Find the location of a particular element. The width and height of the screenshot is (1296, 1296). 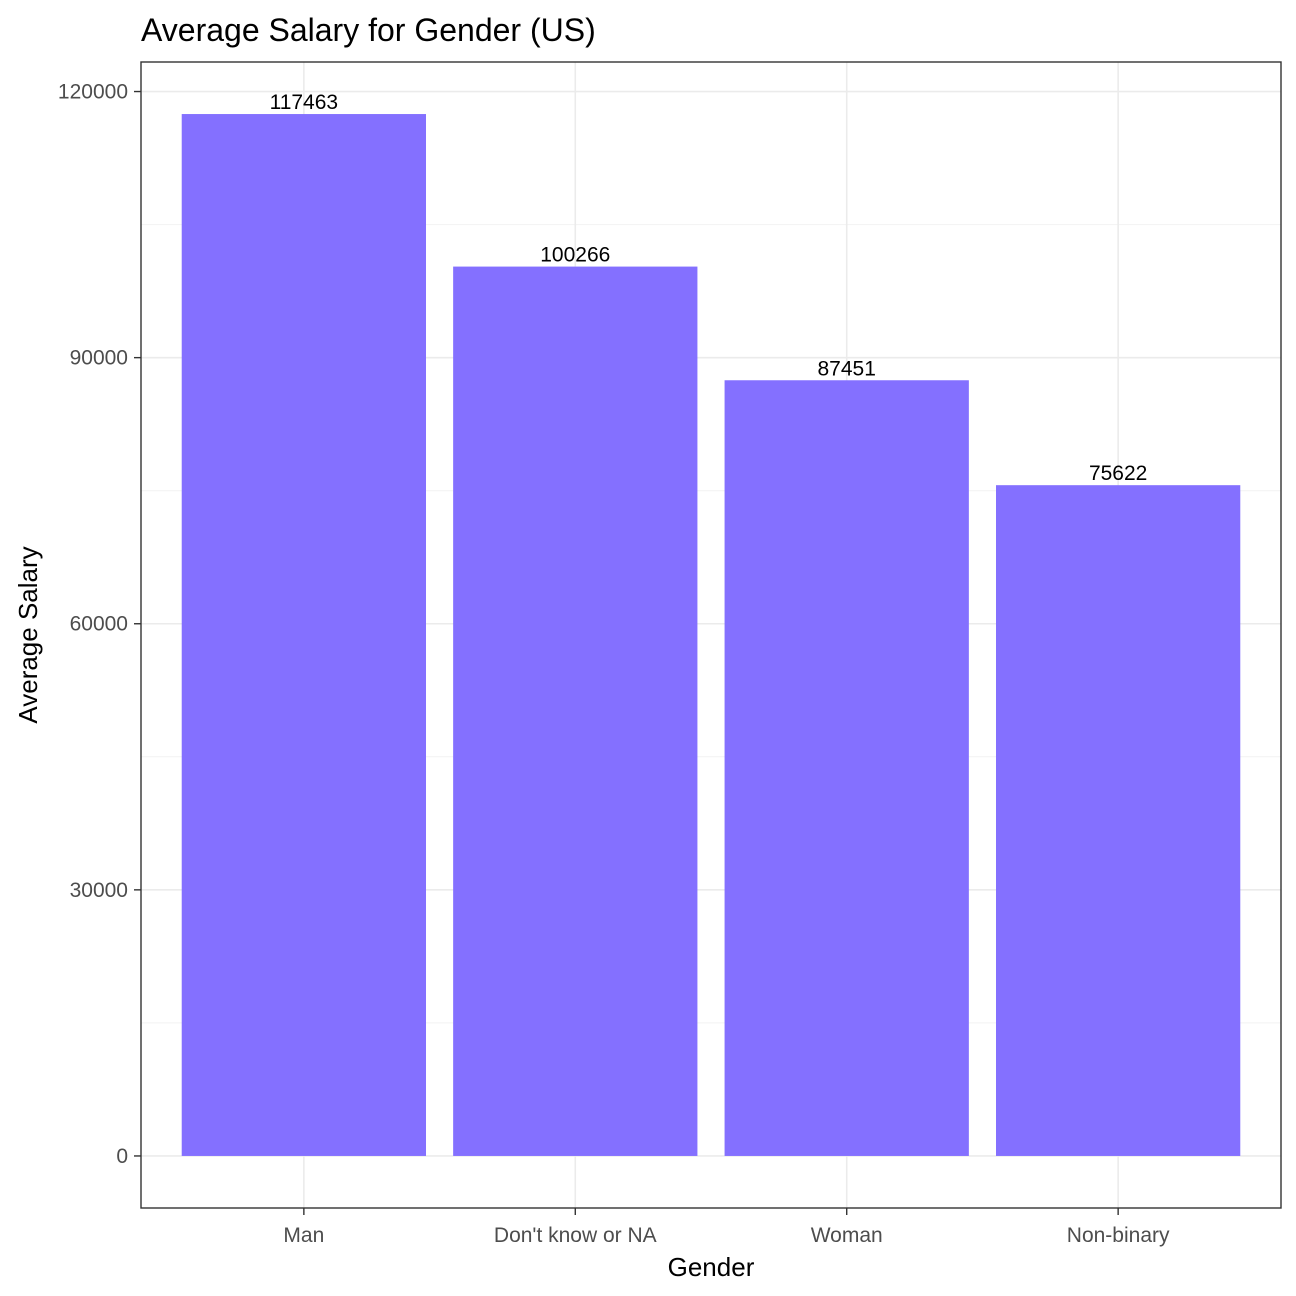

bar-value-label: 87451 is located at coordinates (847, 368).